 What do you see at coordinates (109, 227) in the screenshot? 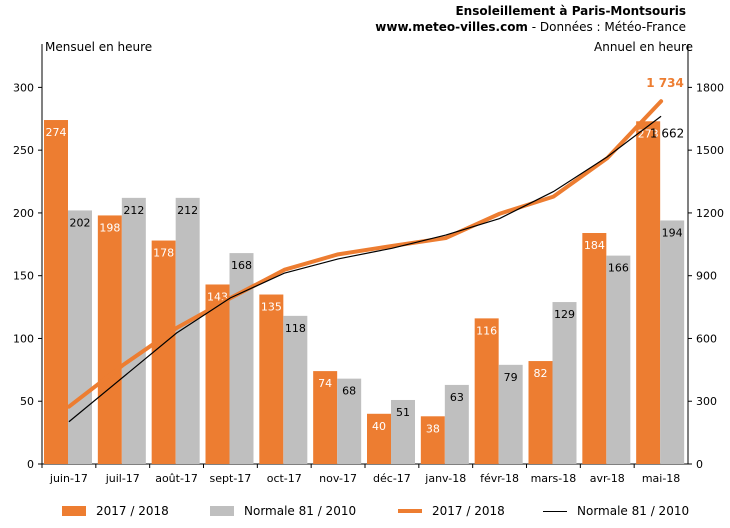
I see `data-label-2017-2018: 198` at bounding box center [109, 227].